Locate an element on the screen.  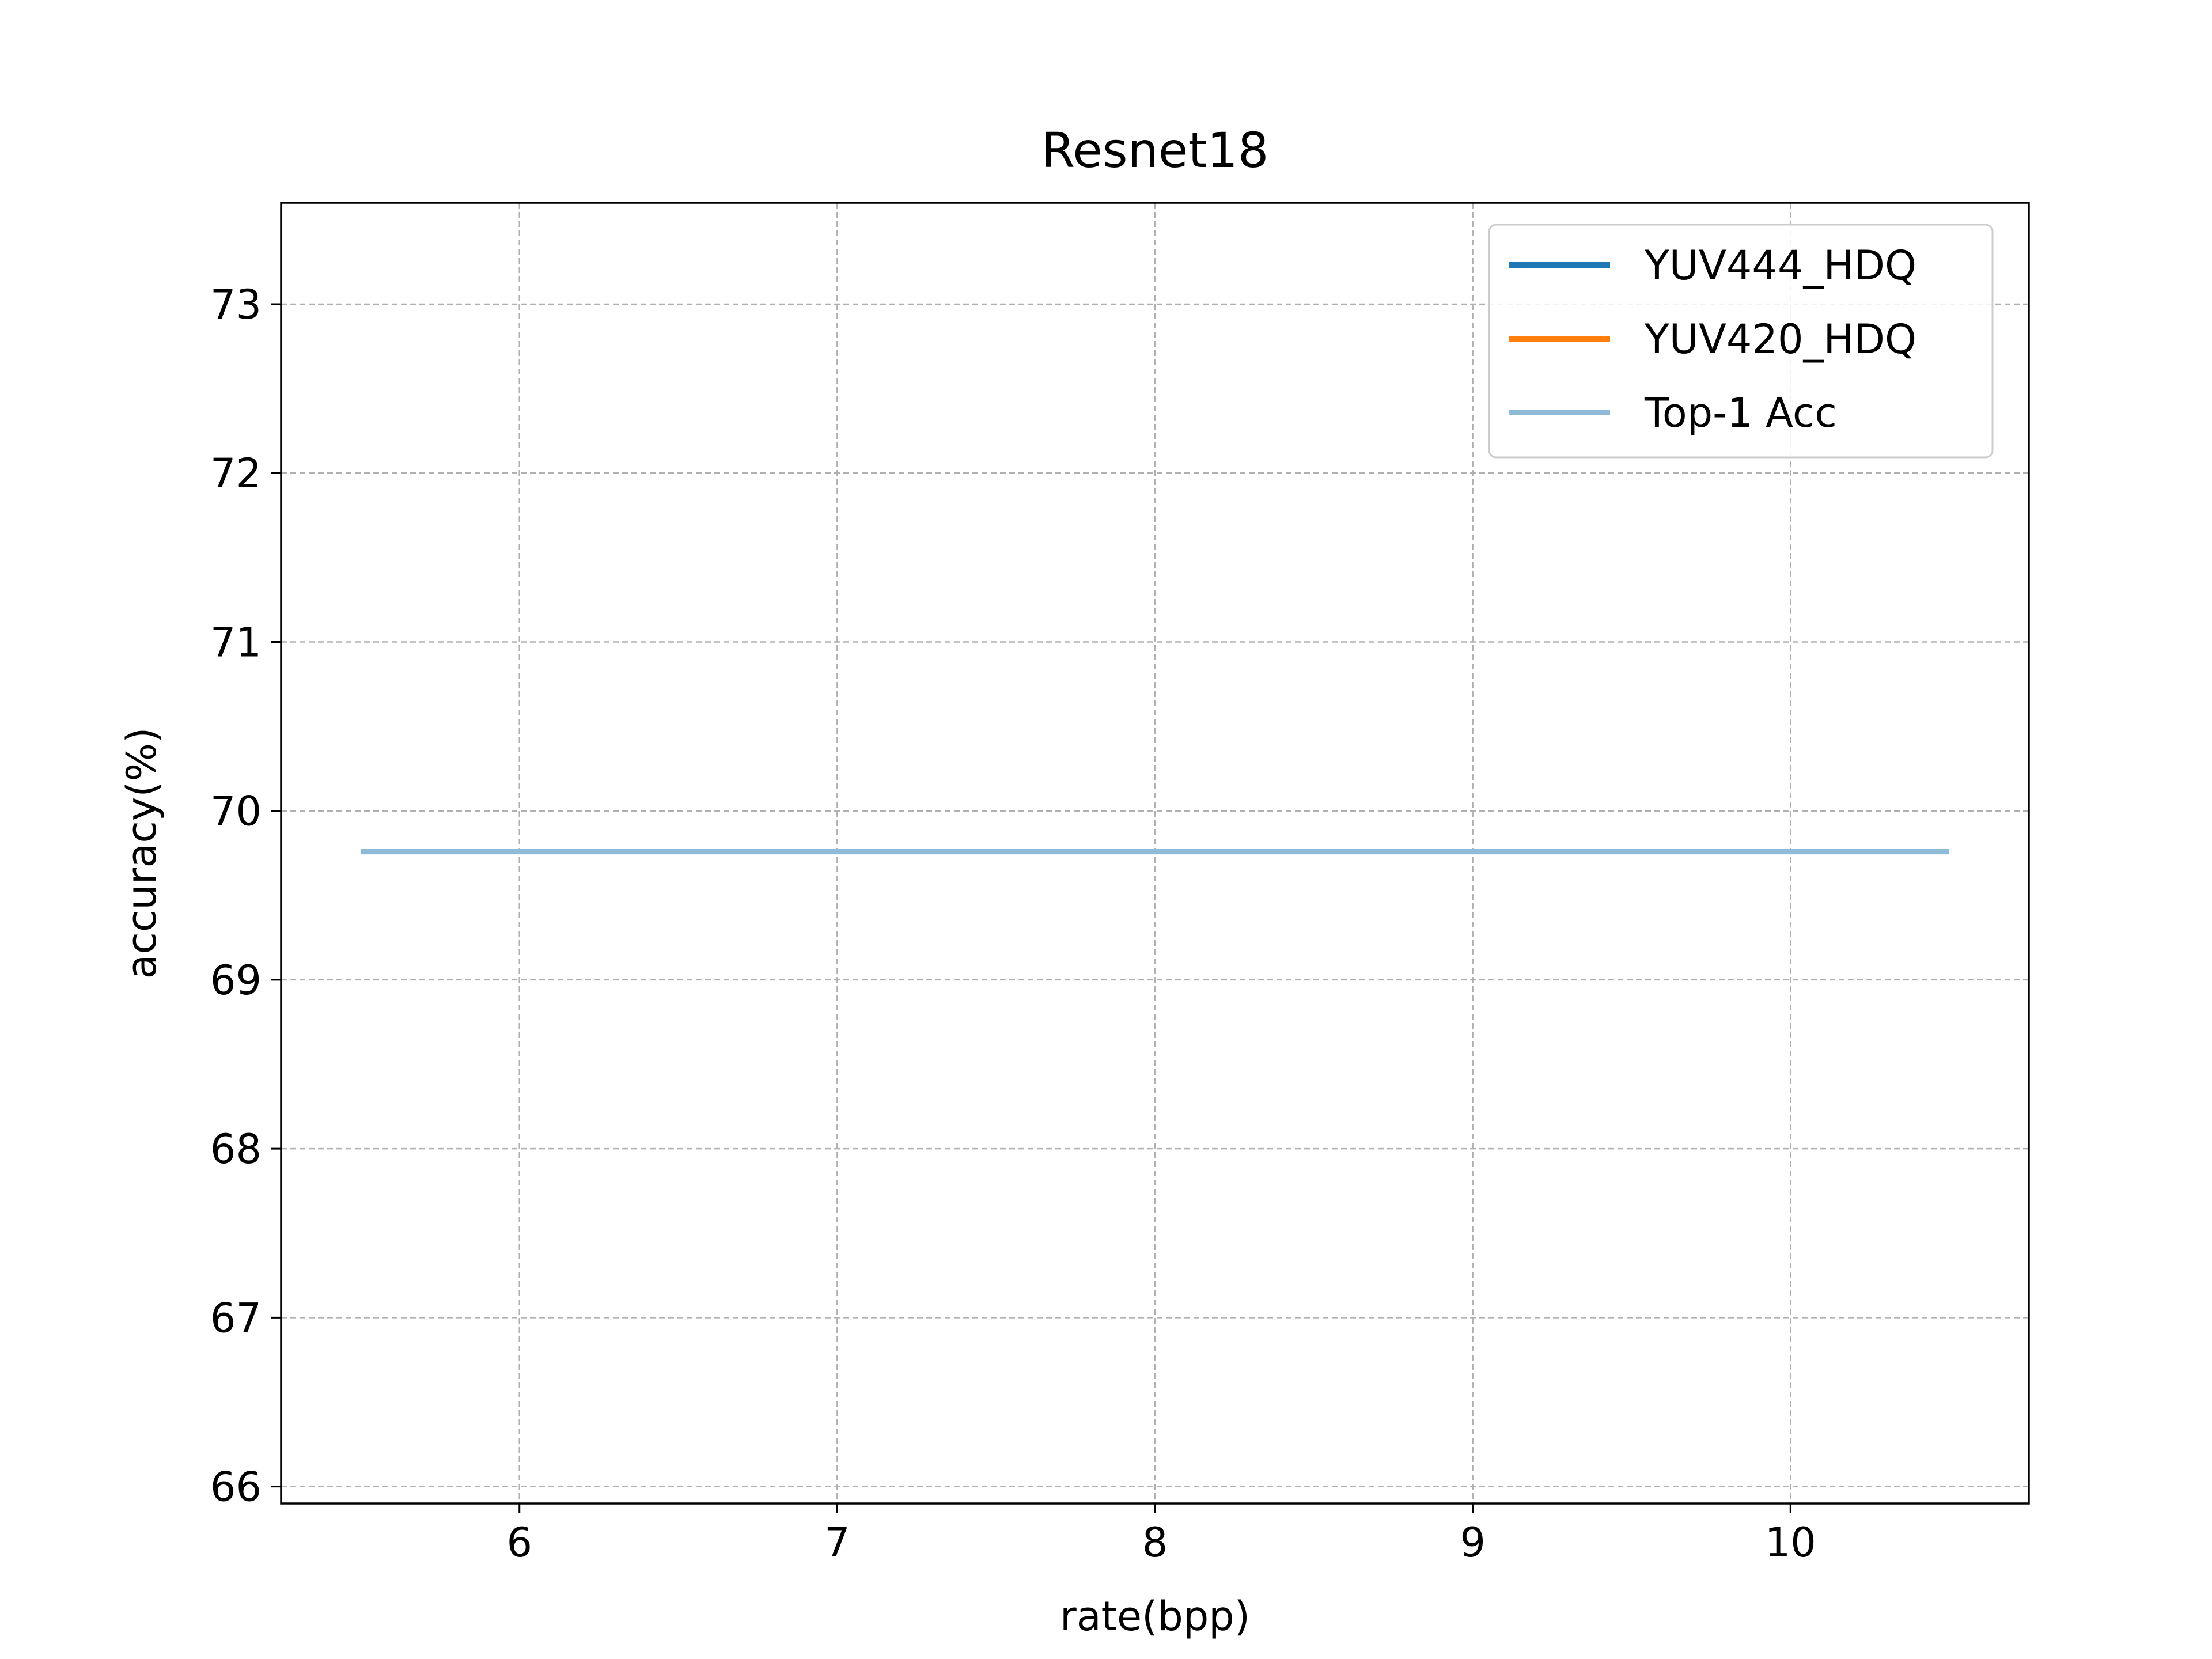
legend-entry-label: YUV444_HDQ is located at coordinates (1780, 265).